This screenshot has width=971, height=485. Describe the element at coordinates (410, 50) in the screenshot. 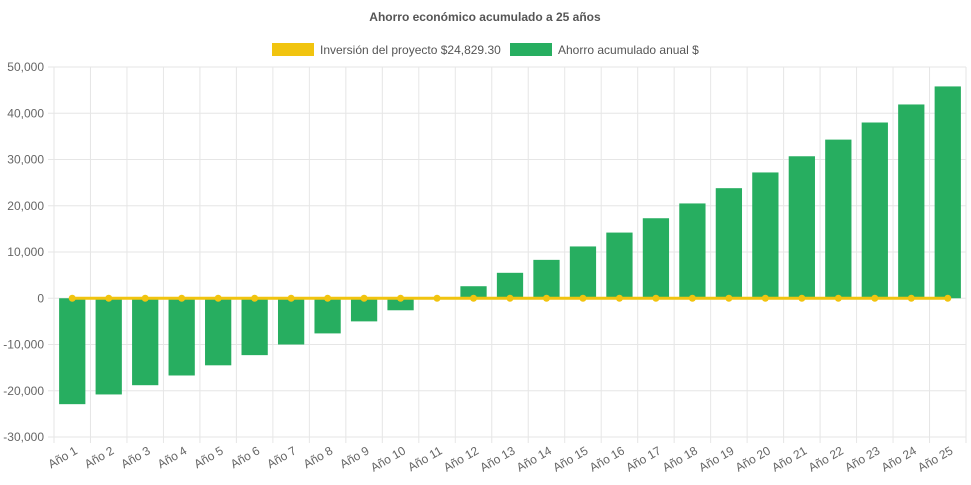

I see `legend-label-investment: Inversión del proyecto $24,829.30` at that location.